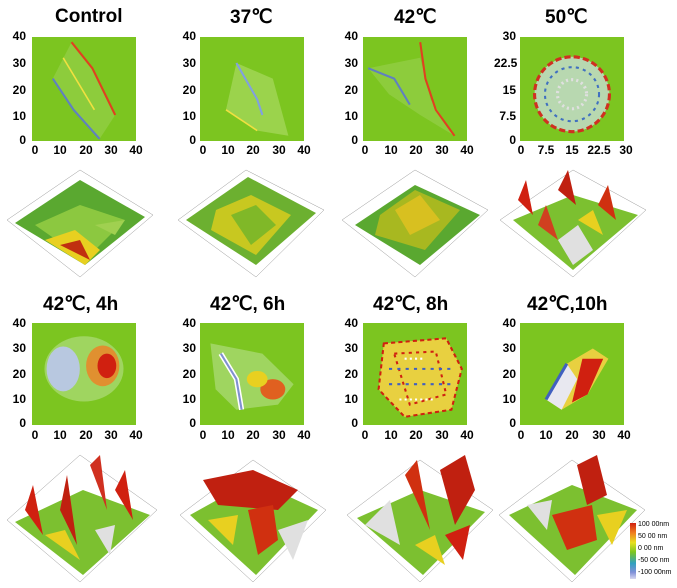  What do you see at coordinates (507, 116) in the screenshot?
I see `y-tick: 7.5` at bounding box center [507, 116].